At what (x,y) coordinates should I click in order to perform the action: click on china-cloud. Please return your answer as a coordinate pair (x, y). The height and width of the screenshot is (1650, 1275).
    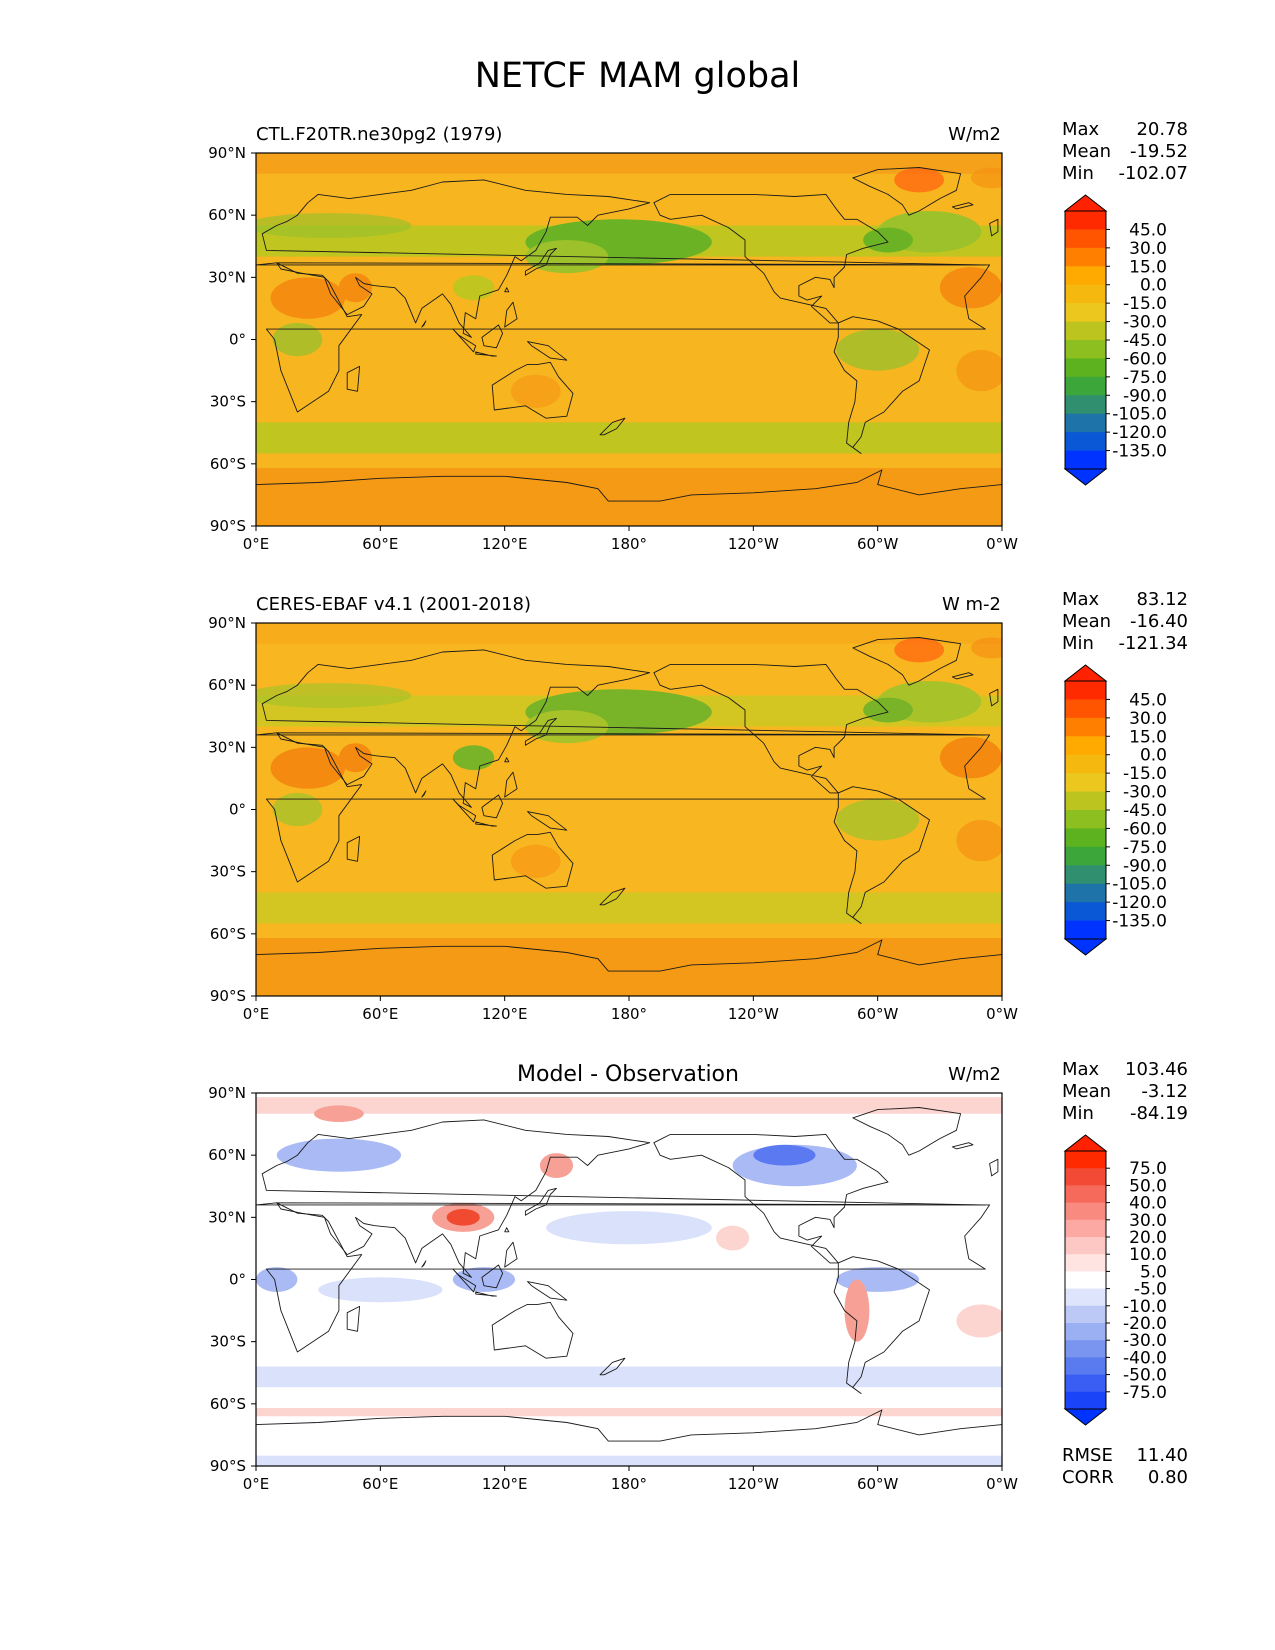
    Looking at the image, I should click on (473, 288).